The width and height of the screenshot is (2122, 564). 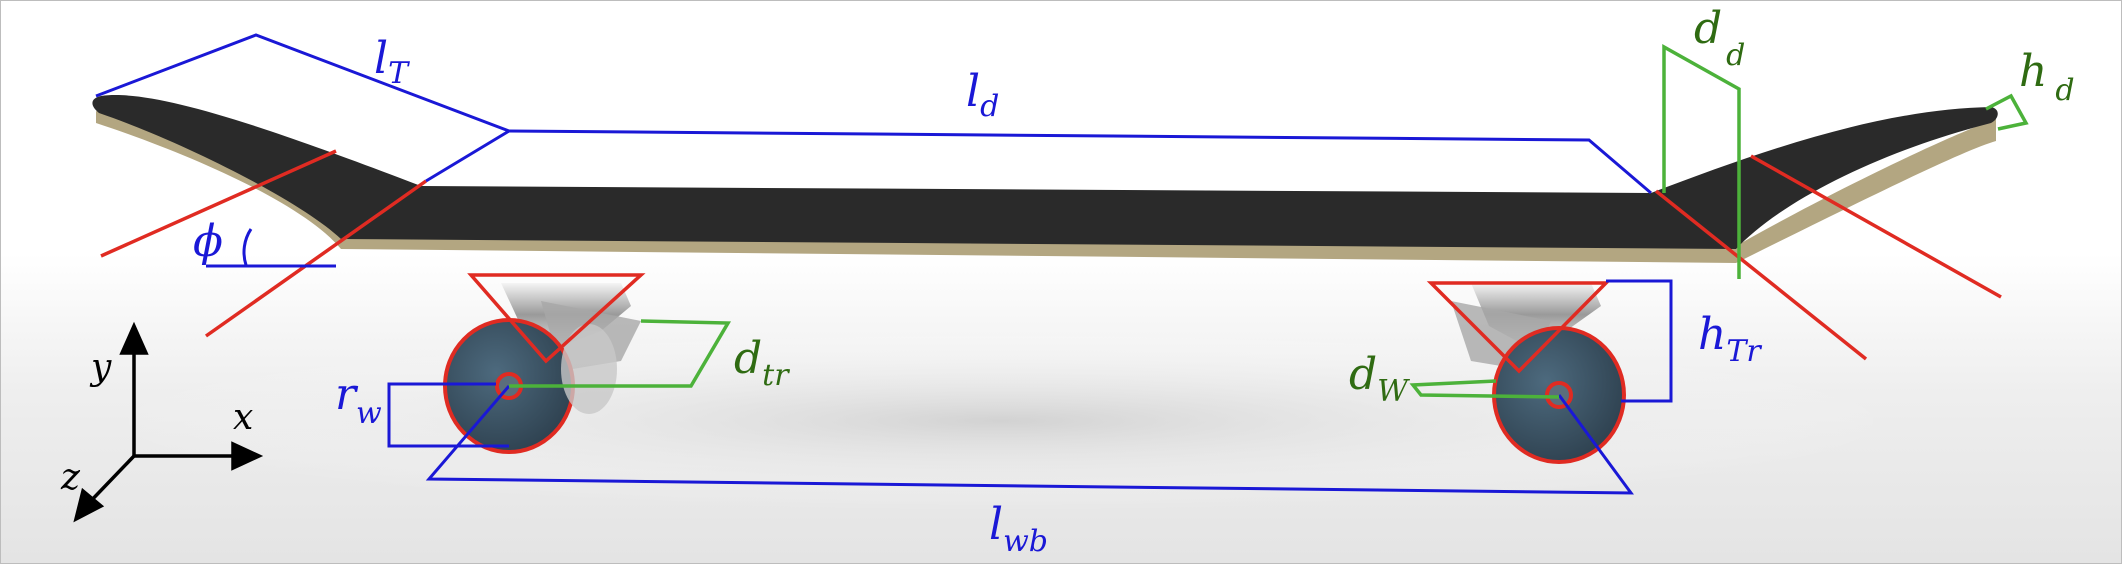 I want to click on label-r-w: rw, so click(x=358, y=400).